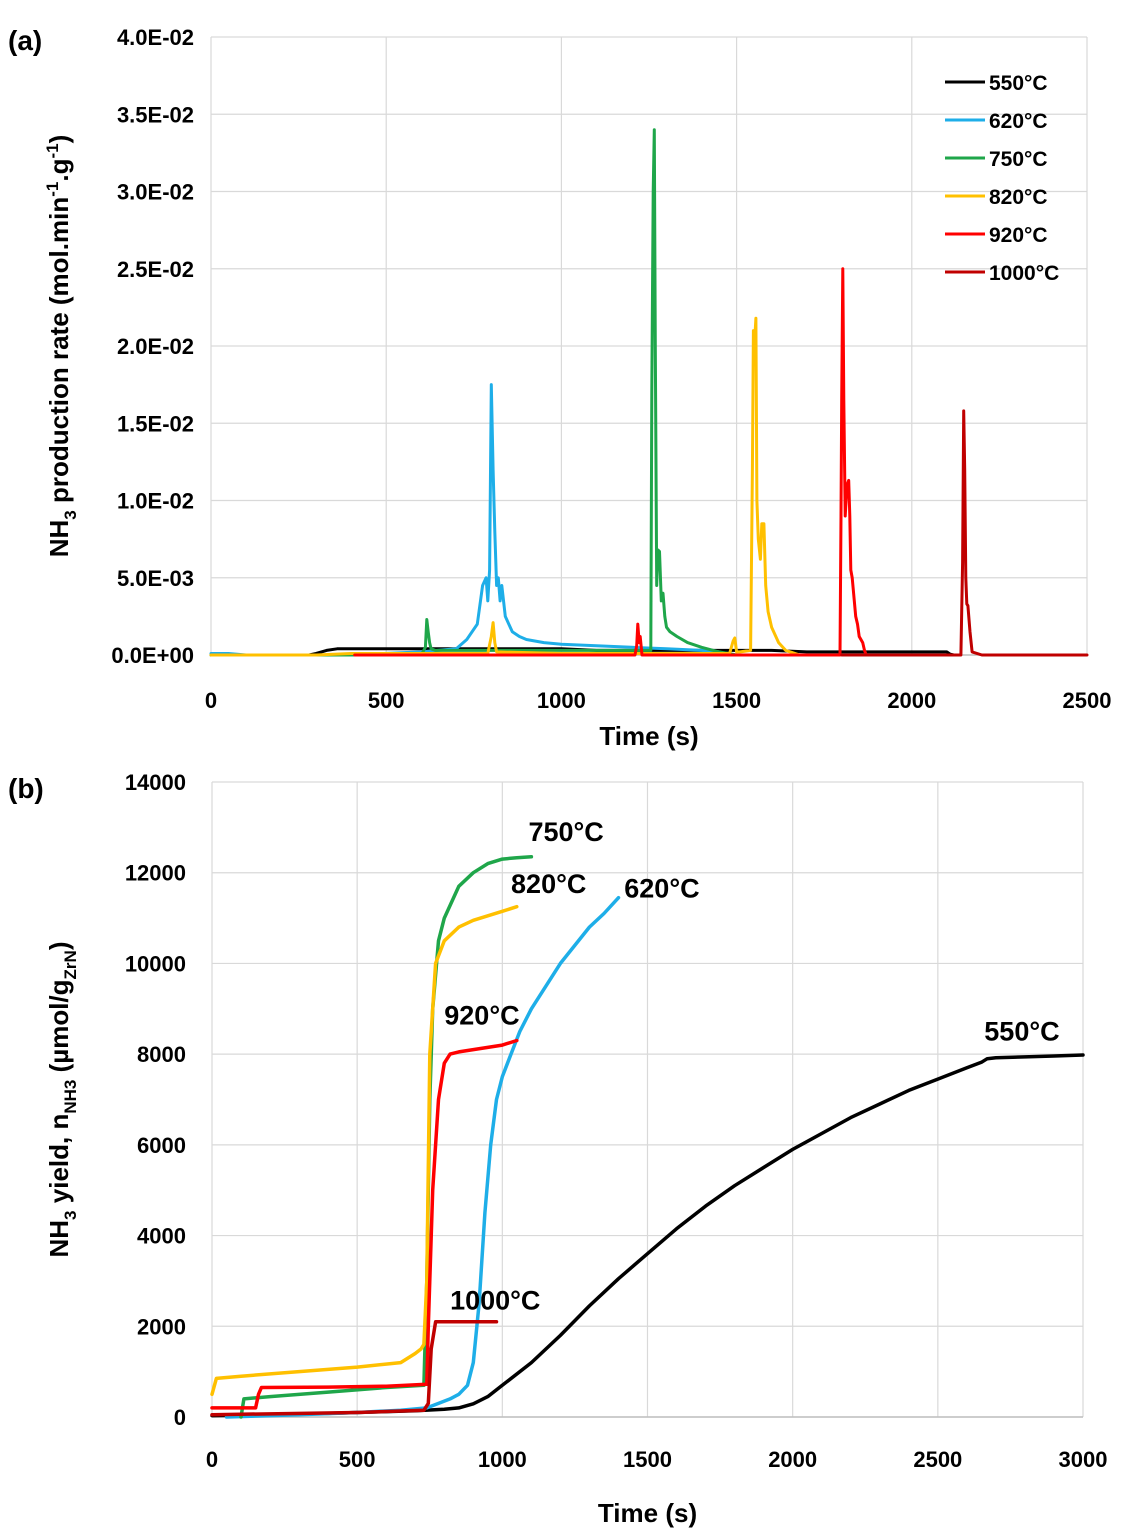 This screenshot has height=1531, width=1121. I want to click on y-tick-label: 5.0E-03, so click(155, 578).